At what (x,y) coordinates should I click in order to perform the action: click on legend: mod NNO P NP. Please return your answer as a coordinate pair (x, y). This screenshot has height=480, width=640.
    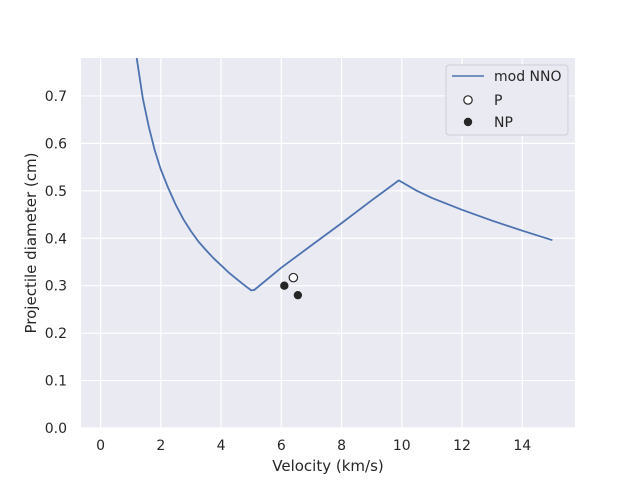
    Looking at the image, I should click on (507, 100).